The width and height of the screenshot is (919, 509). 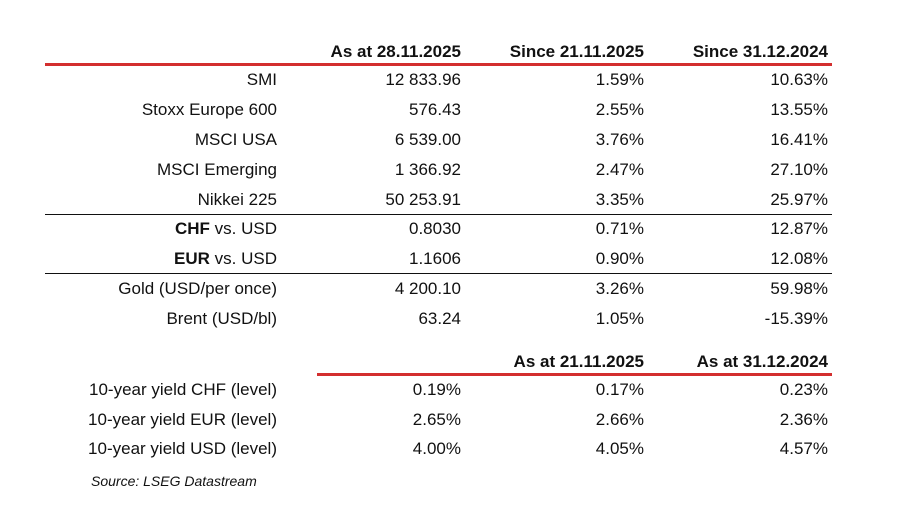 I want to click on header-col-2: Since 21.11.2025, so click(x=576, y=51).